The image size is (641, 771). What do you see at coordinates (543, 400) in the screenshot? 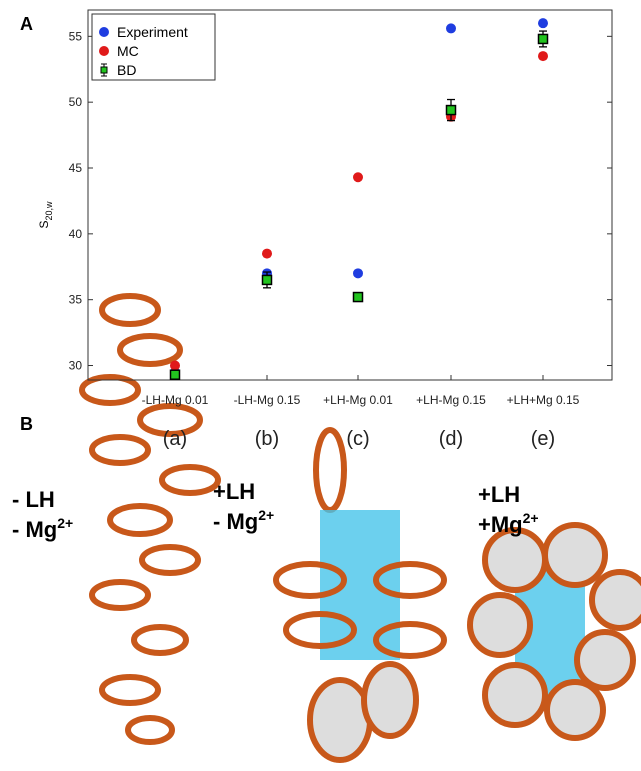
I see `x-tick-label: +LH+Mg 0.15` at bounding box center [543, 400].